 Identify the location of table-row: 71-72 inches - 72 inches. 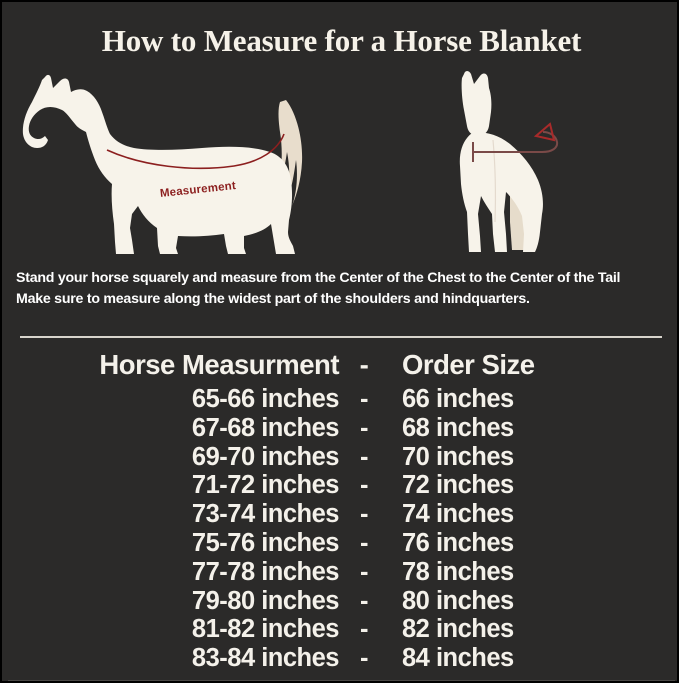
(339, 485).